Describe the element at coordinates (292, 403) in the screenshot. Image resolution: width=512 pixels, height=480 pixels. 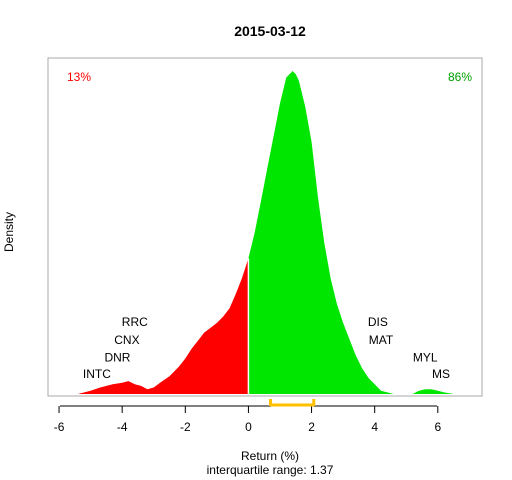
I see `iqr-bracket` at that location.